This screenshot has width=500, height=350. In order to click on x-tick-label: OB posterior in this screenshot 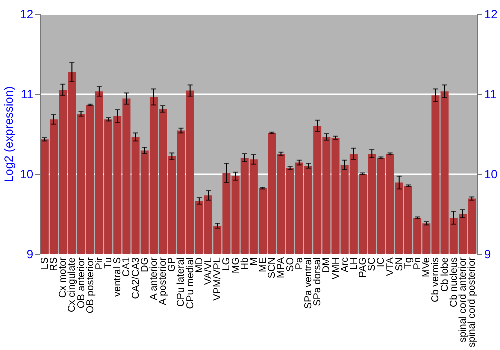, I will do `click(90, 285)`.